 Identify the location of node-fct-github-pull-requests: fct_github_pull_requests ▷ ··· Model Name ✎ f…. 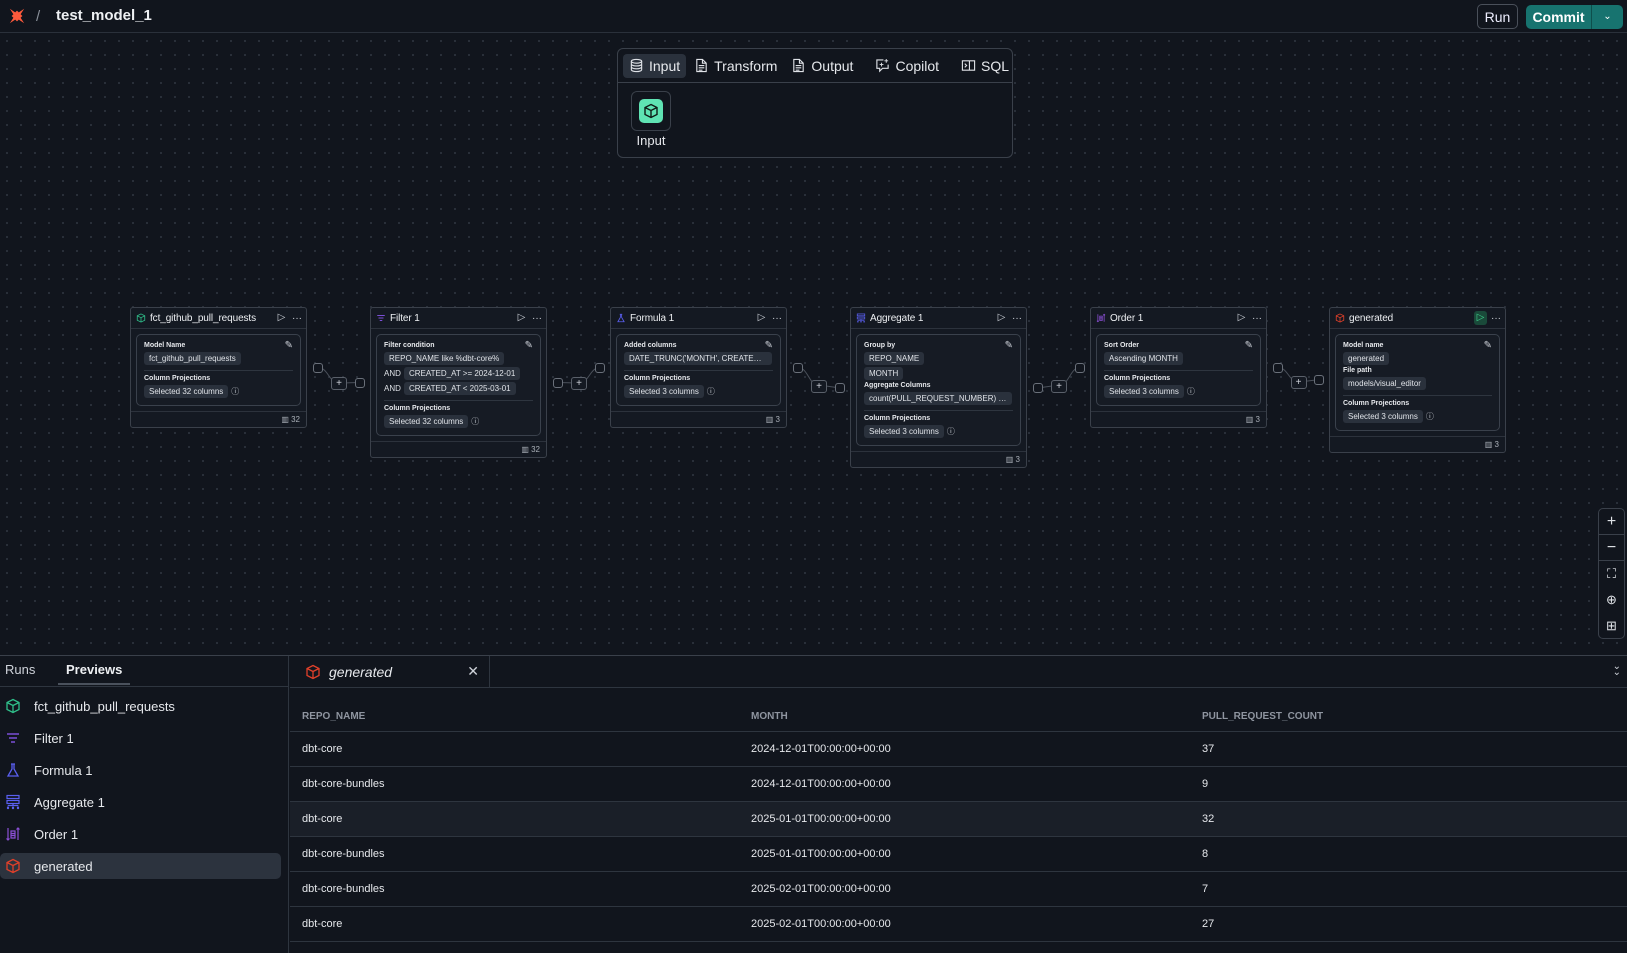
(218, 367).